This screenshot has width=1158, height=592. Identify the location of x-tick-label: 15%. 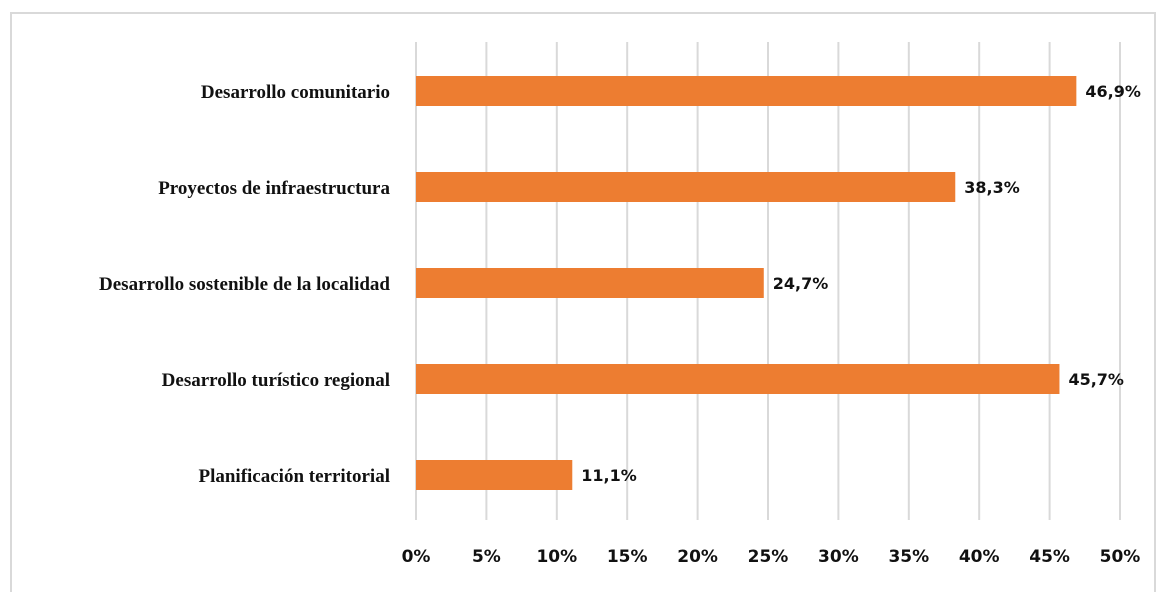
(627, 557).